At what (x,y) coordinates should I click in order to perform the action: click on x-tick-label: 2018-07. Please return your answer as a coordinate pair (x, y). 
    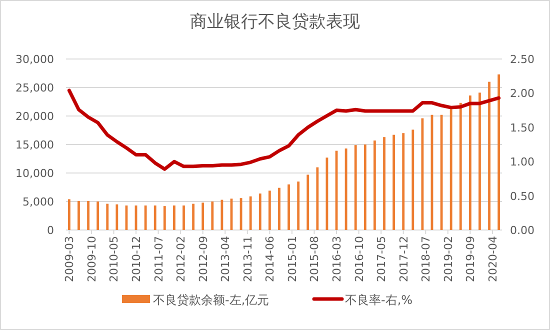
    Looking at the image, I should click on (426, 259).